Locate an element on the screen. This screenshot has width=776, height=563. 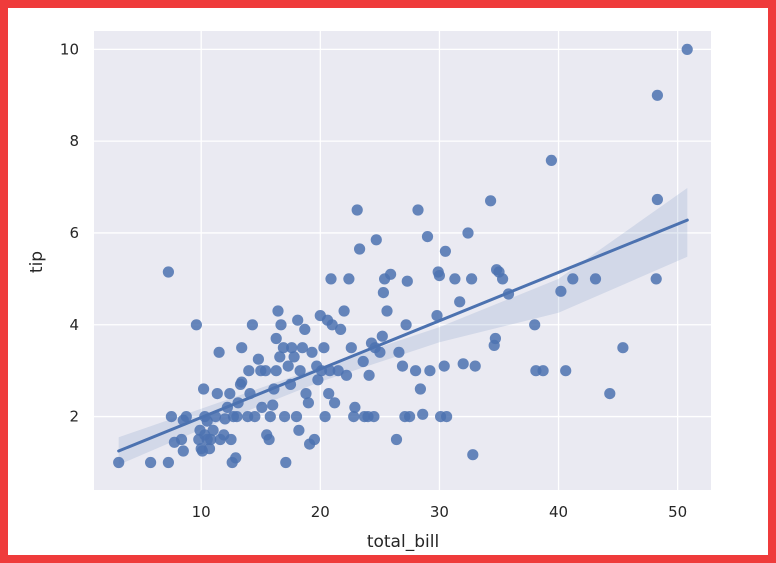
x-tick-label: 50 is located at coordinates (677, 512).